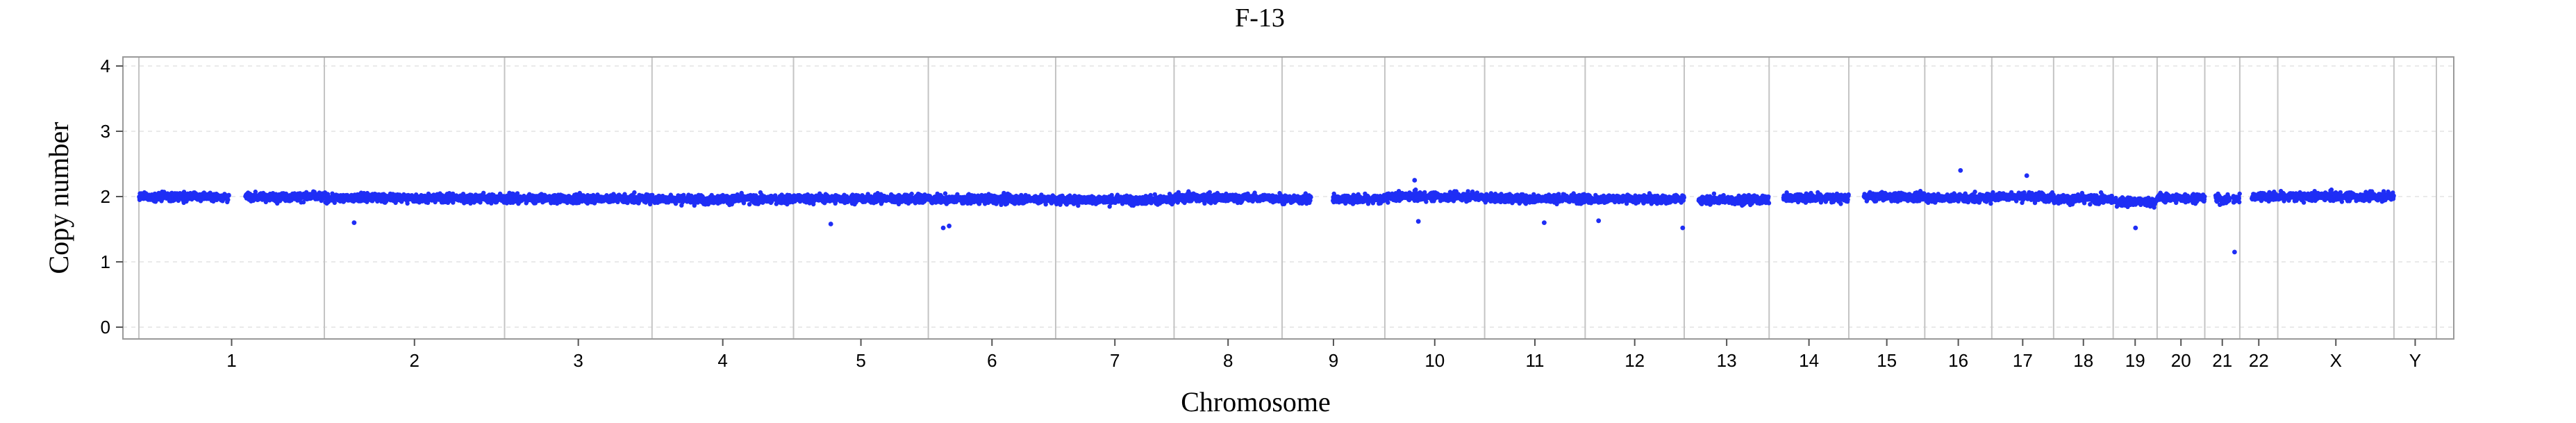  Describe the element at coordinates (1260, 18) in the screenshot. I see `chart-title: F-13` at that location.